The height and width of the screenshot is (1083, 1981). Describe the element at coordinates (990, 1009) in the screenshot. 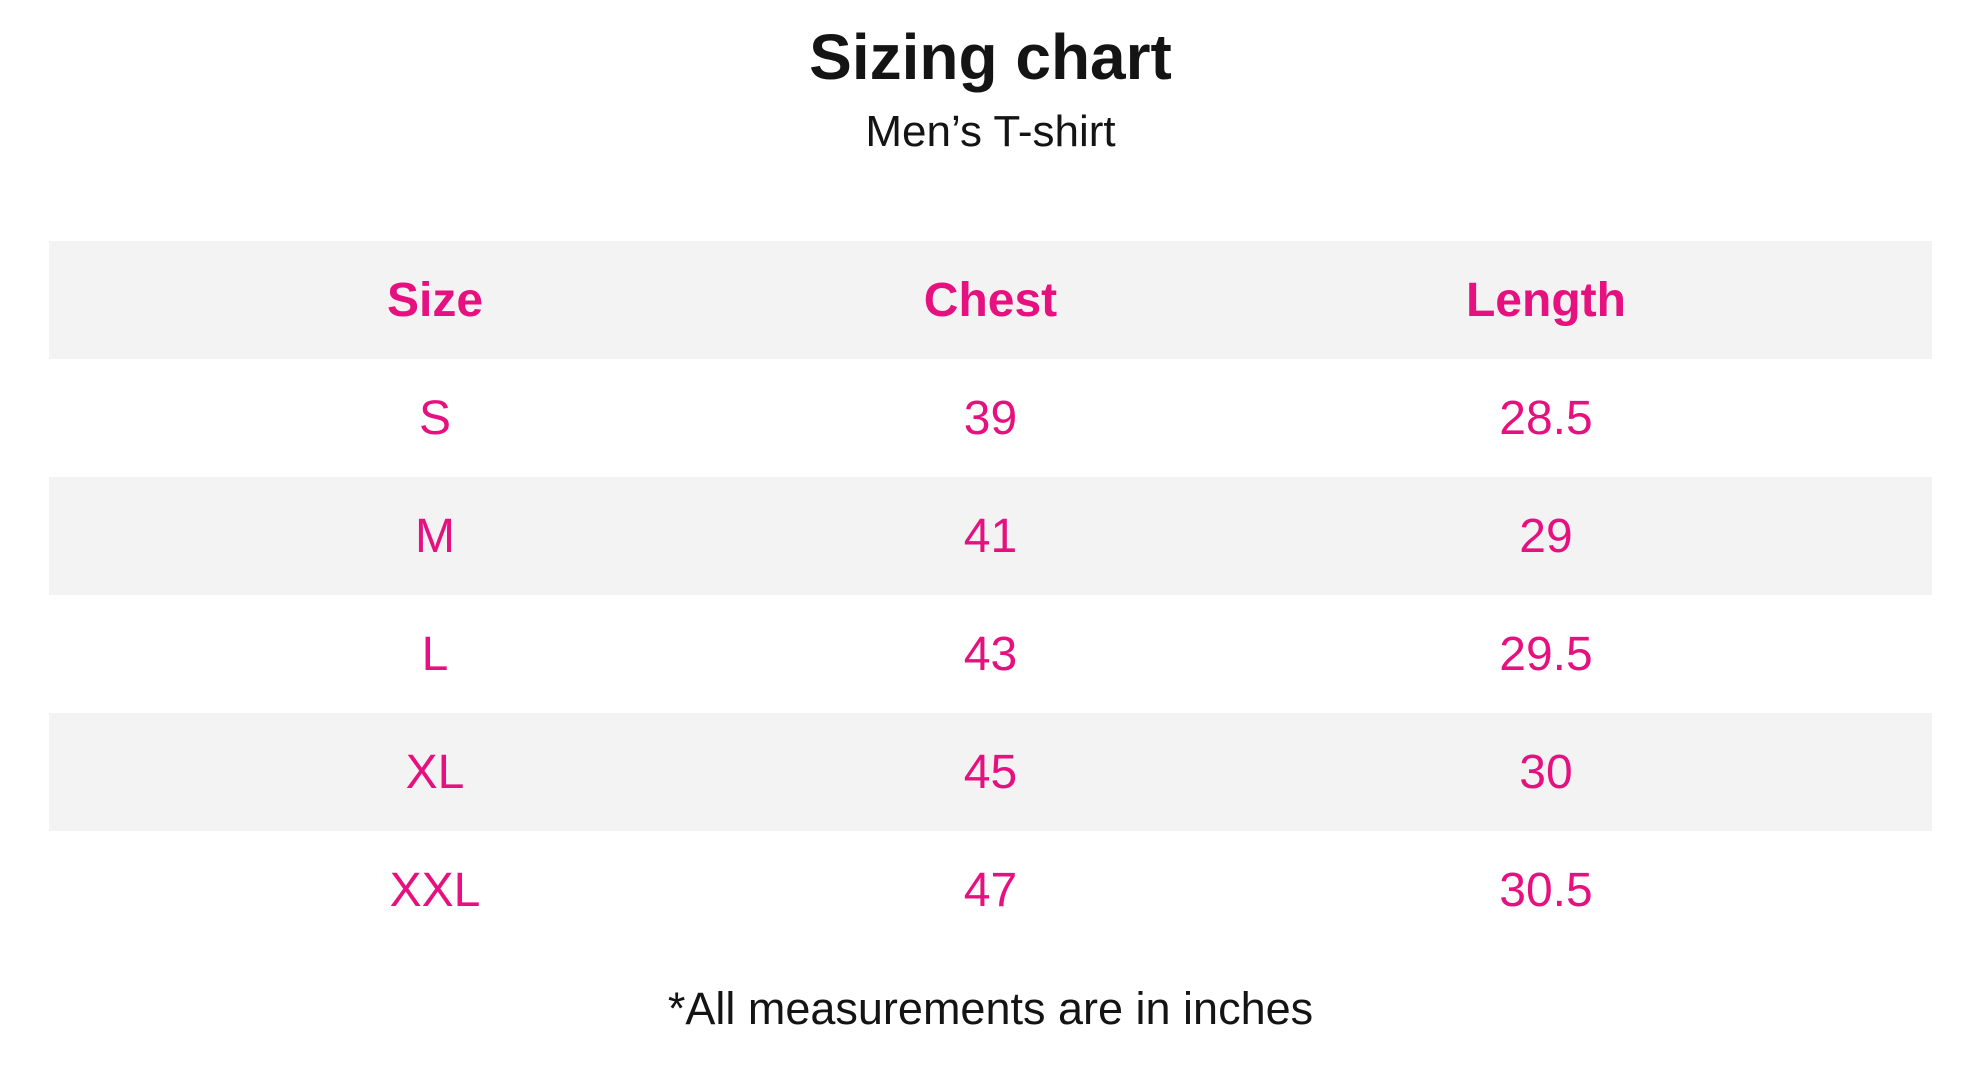

I see `measurements-footnote: *All measurements are in inches` at that location.